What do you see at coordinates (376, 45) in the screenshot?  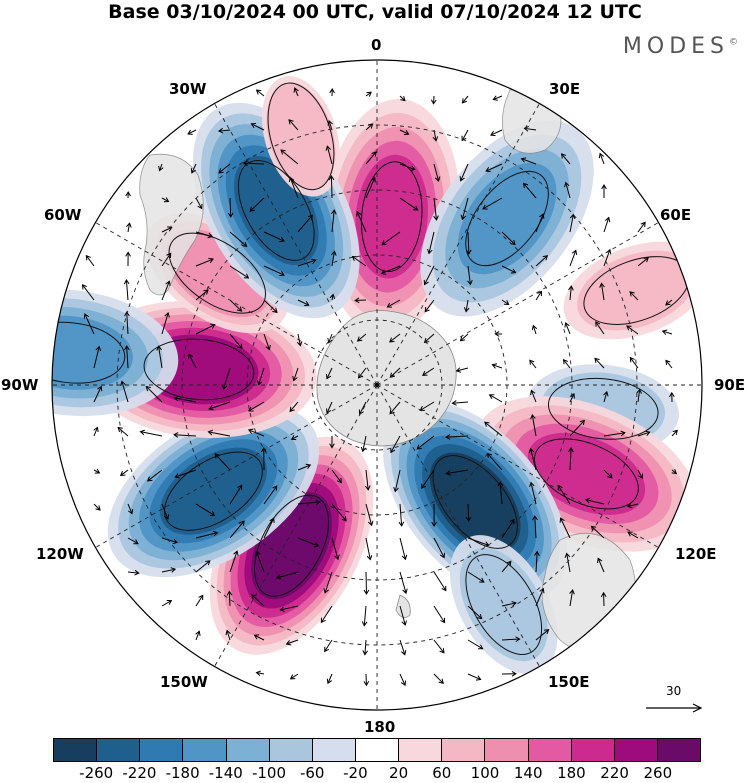 I see `lon-label-0: 0` at bounding box center [376, 45].